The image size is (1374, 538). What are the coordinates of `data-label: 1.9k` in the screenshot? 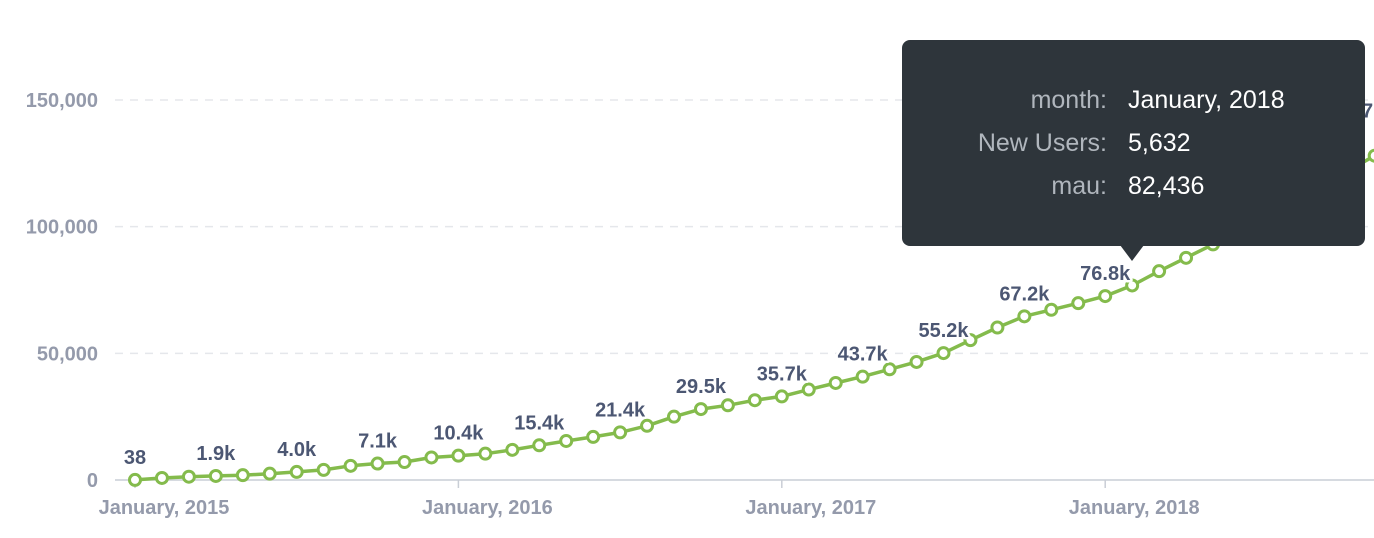 It's located at (216, 454).